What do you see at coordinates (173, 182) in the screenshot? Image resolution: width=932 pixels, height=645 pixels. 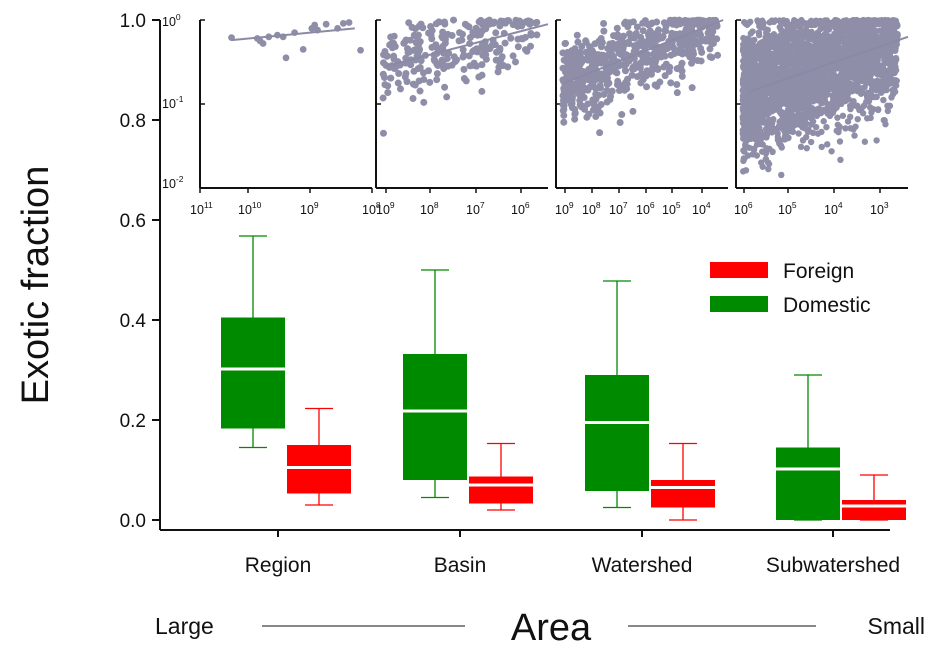 I see `inset-y-tick-label: 10⁻²` at bounding box center [173, 182].